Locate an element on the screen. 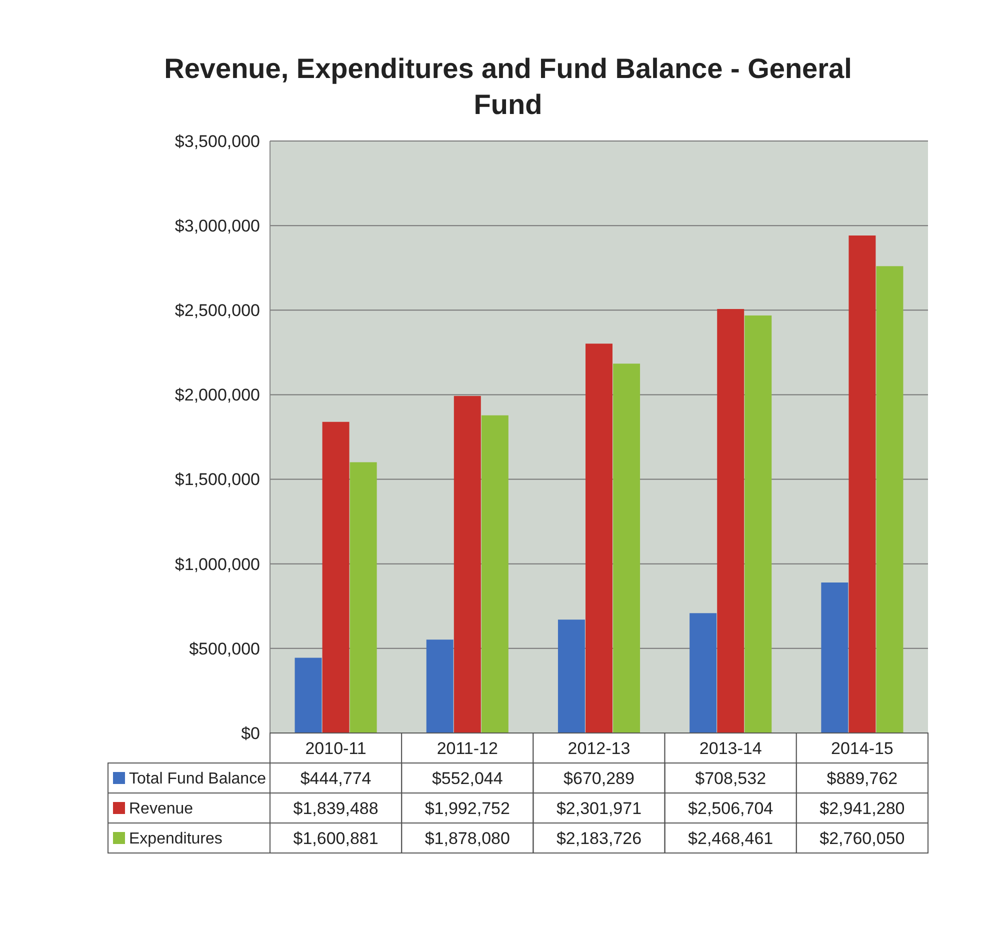  y-tick-label: $3,500,000 is located at coordinates (217, 141).